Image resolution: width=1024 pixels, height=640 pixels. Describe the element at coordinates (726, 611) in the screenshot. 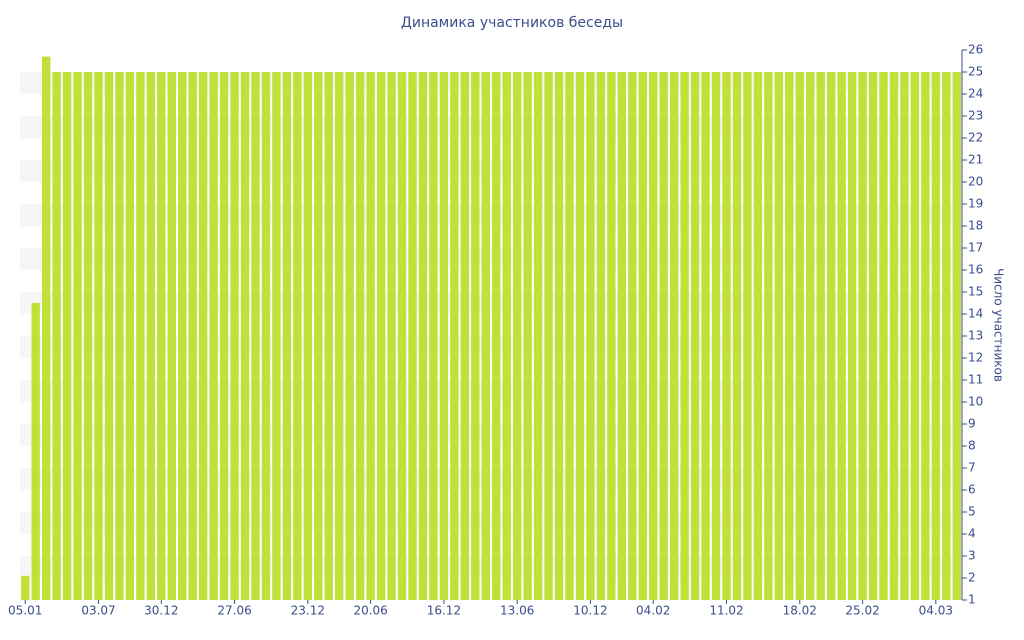

I see `x-tick-label: 11.02` at that location.